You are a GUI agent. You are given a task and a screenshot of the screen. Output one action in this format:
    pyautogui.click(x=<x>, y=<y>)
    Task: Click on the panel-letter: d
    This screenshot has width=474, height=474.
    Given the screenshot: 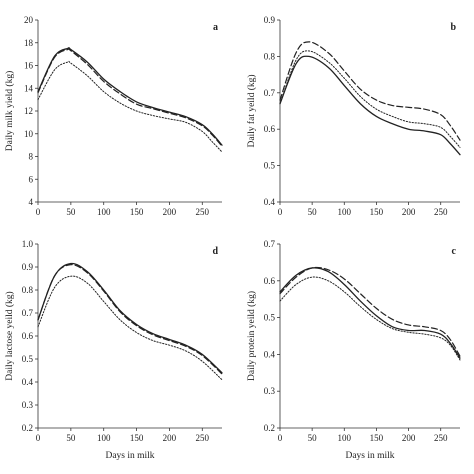 What is the action you would take?
    pyautogui.click(x=215, y=251)
    